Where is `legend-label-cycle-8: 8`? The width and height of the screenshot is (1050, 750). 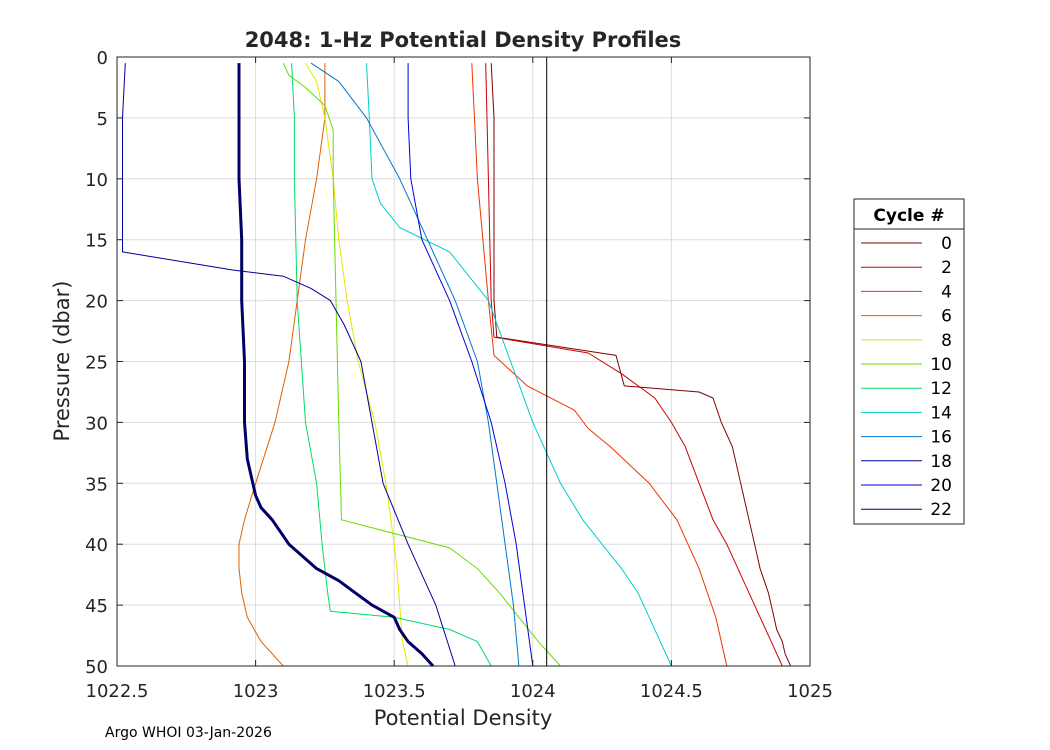
legend-label-cycle-8: 8 is located at coordinates (946, 341).